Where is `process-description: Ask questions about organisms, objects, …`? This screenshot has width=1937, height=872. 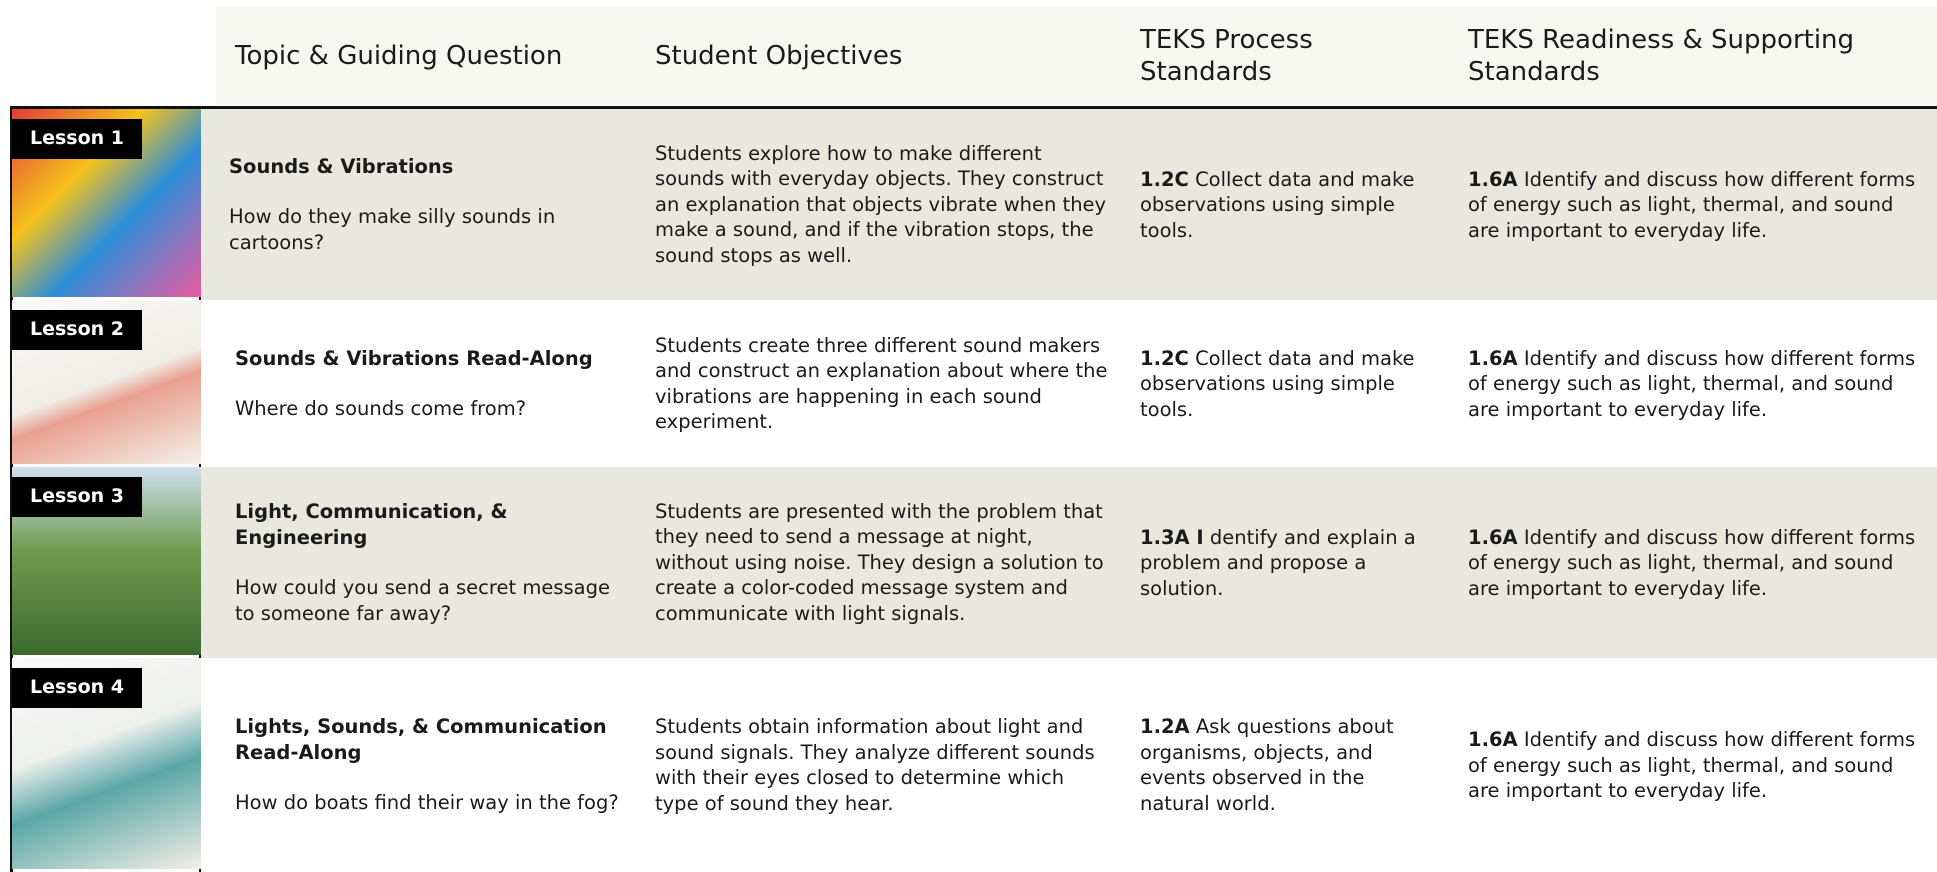
process-description: Ask questions about organisms, objects, … is located at coordinates (1267, 765).